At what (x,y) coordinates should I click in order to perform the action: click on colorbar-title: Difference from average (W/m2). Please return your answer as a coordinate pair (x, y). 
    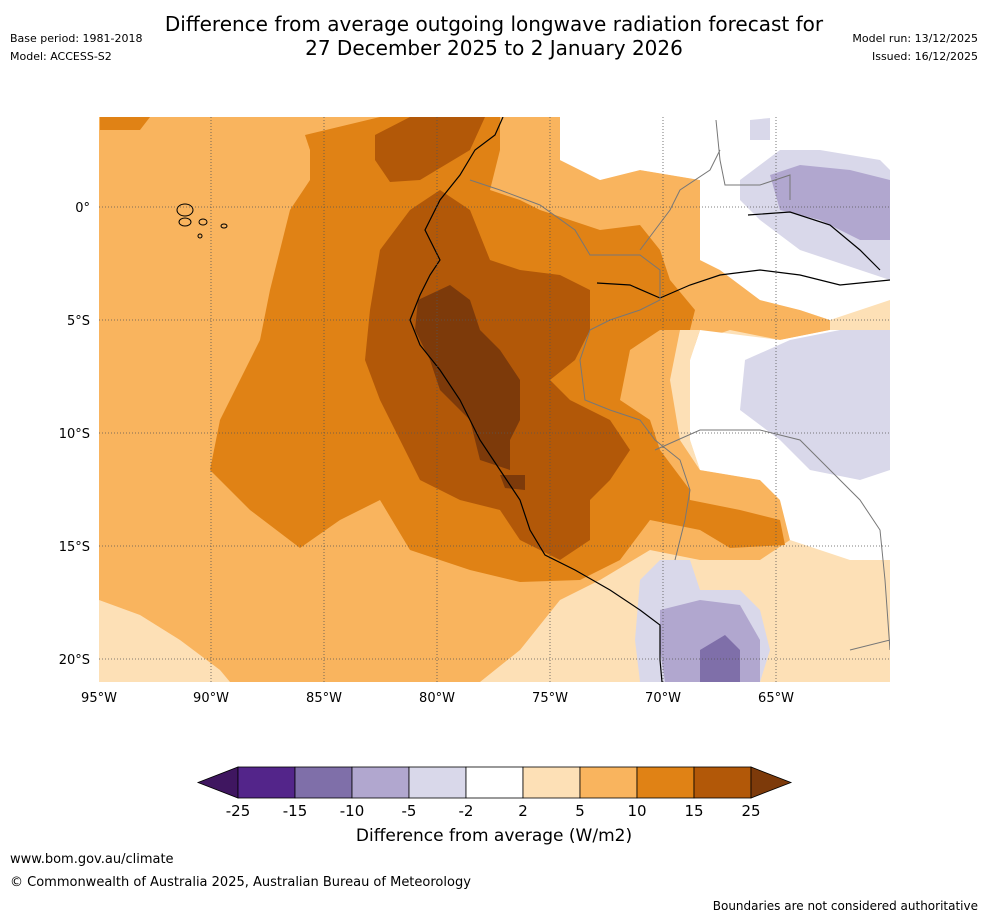
    Looking at the image, I should click on (494, 836).